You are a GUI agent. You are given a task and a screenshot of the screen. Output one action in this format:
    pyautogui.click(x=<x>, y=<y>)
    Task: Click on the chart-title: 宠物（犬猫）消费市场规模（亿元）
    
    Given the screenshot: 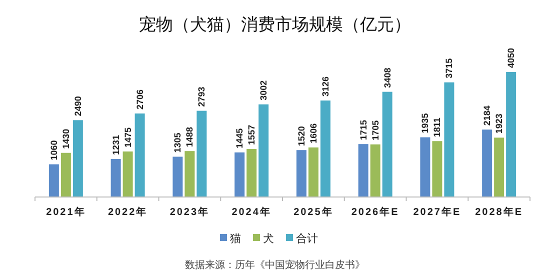 What is the action you would take?
    pyautogui.click(x=275, y=24)
    